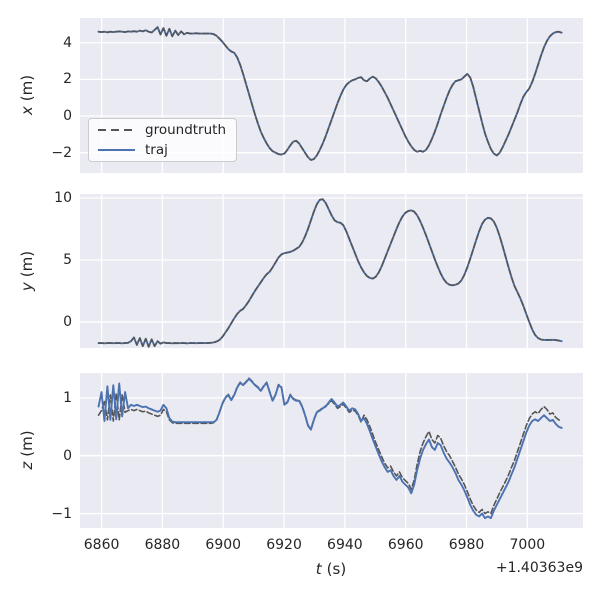  I want to click on y-tick-label: 4, so click(67, 42).